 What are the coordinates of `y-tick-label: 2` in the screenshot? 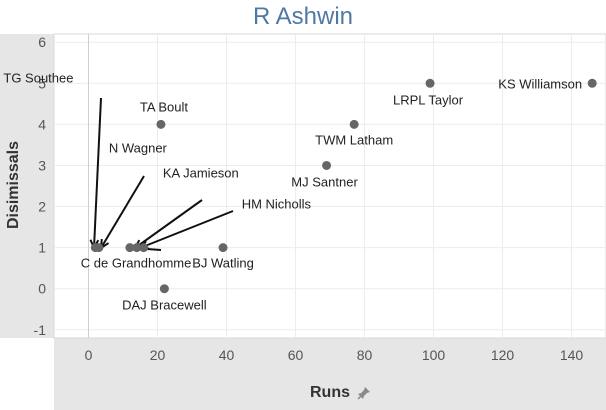 It's located at (42, 207).